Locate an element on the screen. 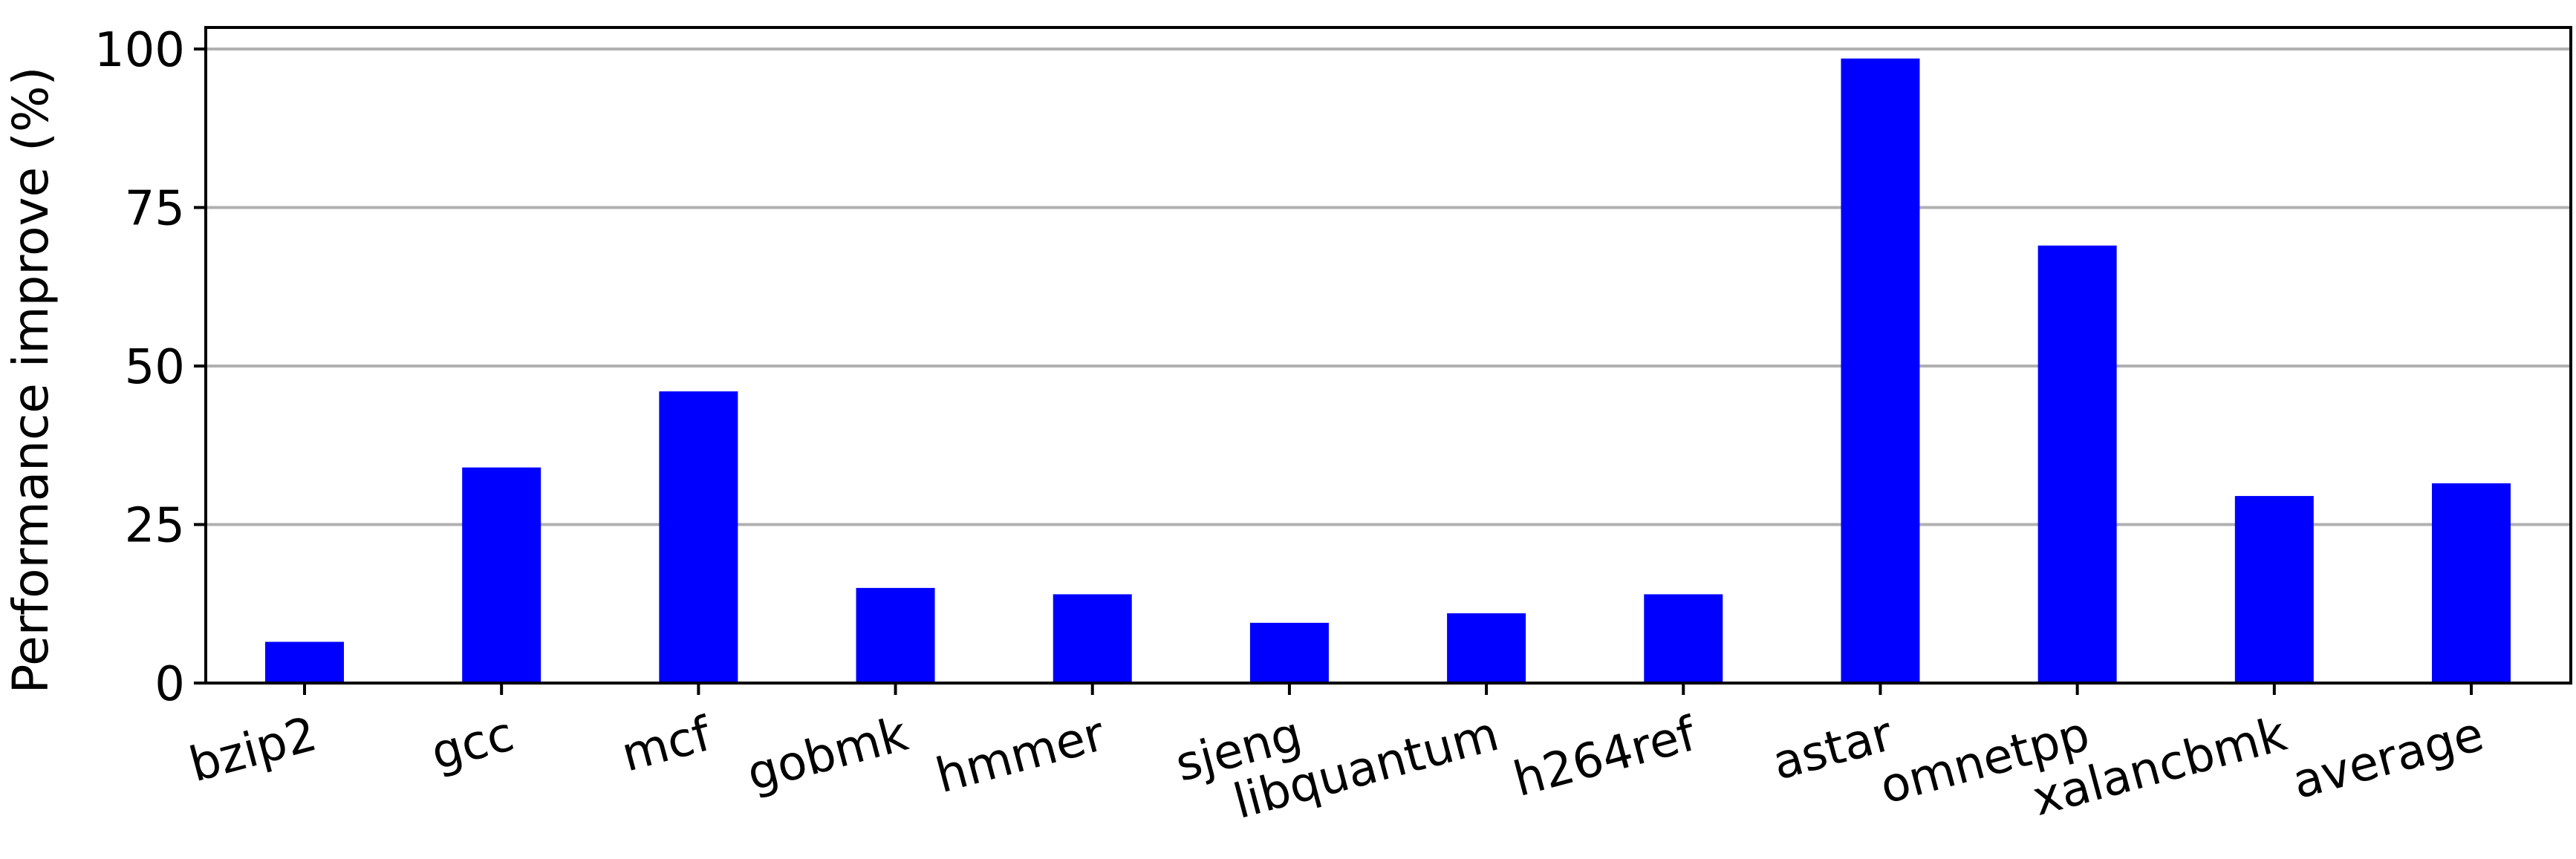 This screenshot has height=859, width=2576. x-tick-label-bzip2: bzip2 is located at coordinates (253, 750).